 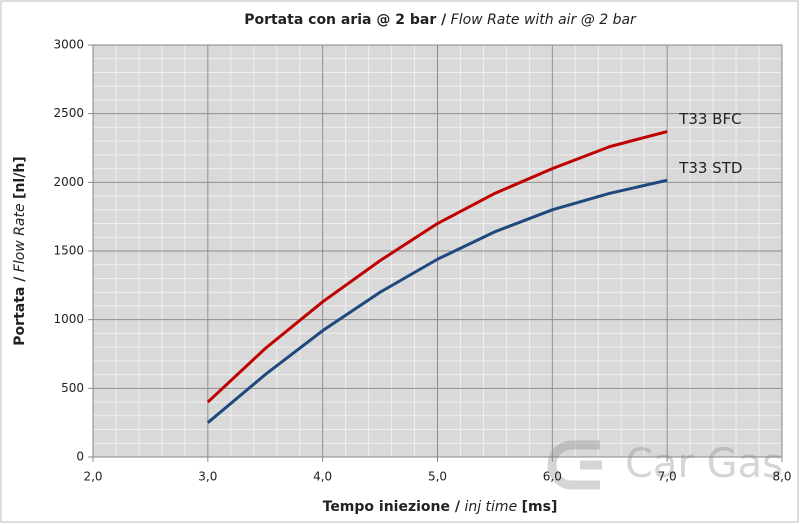 I want to click on x-tick-label: 5,0, so click(x=437, y=477).